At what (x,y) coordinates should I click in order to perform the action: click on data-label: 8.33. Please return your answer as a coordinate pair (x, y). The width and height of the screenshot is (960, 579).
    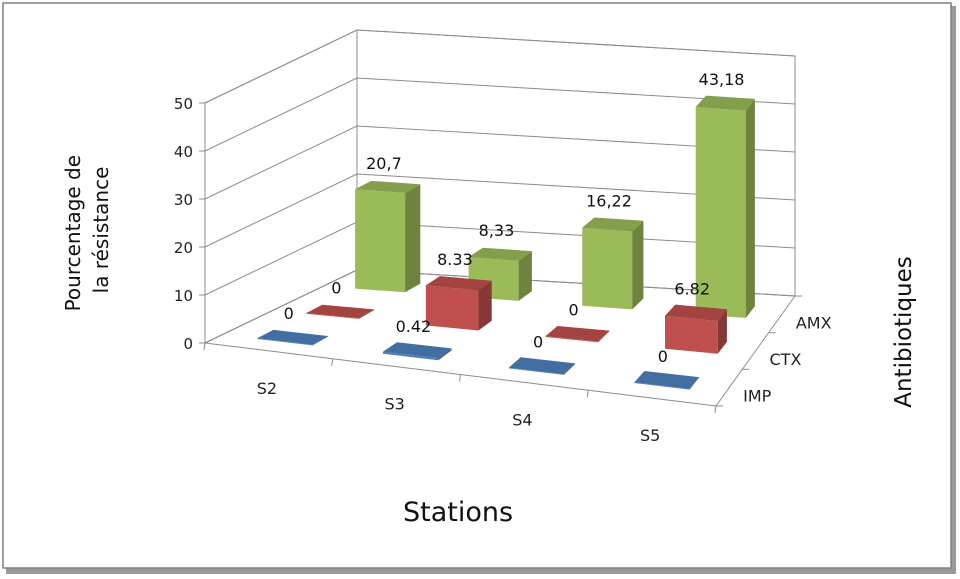
    Looking at the image, I should click on (455, 259).